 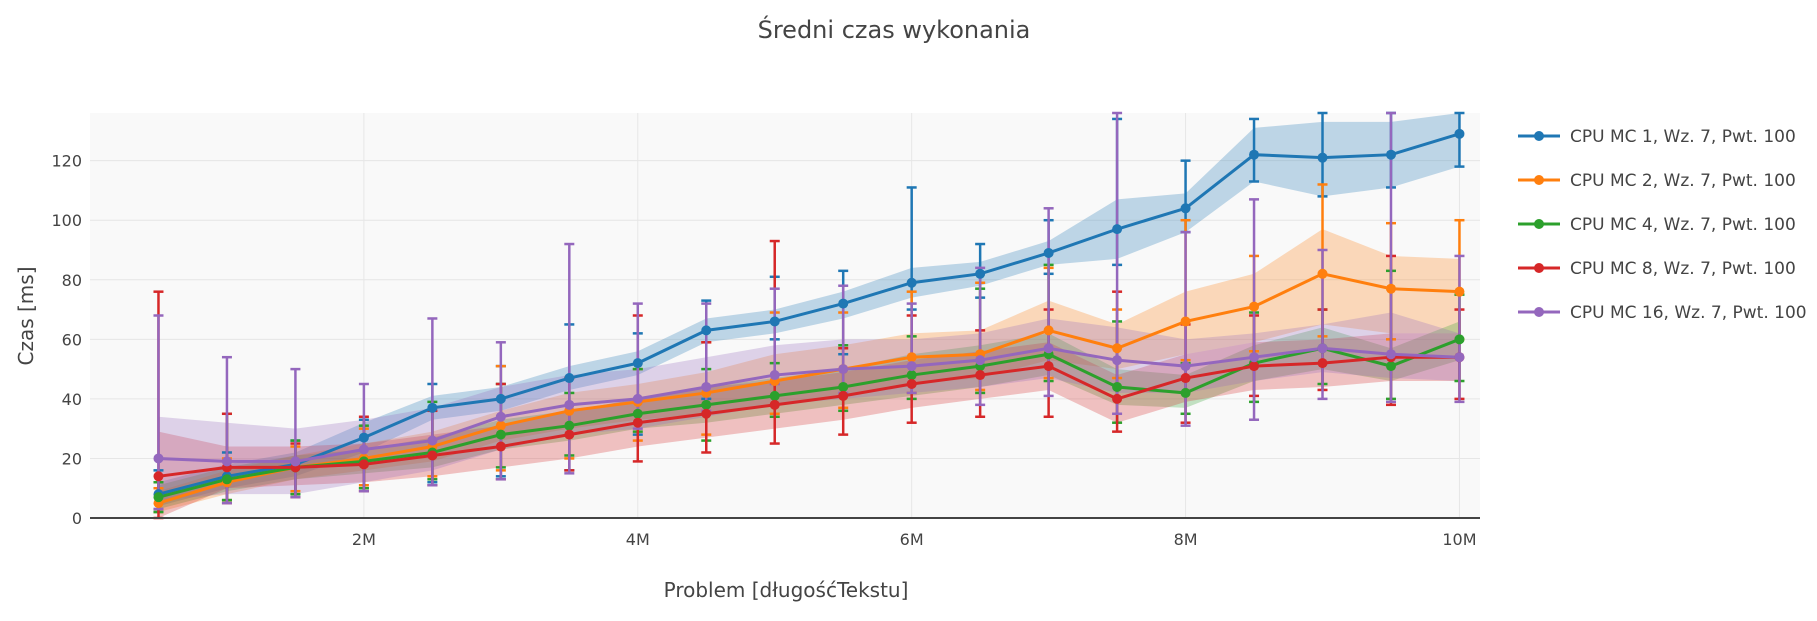 I want to click on x-tick-label: 8M, so click(x=1186, y=539).